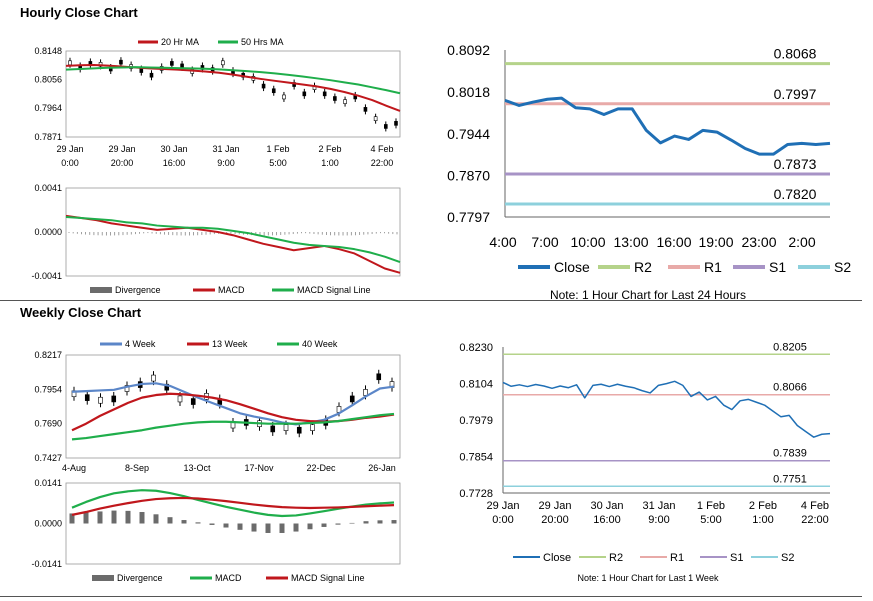  I want to click on hourly-24h-x-tick: 4:00, so click(502, 242).